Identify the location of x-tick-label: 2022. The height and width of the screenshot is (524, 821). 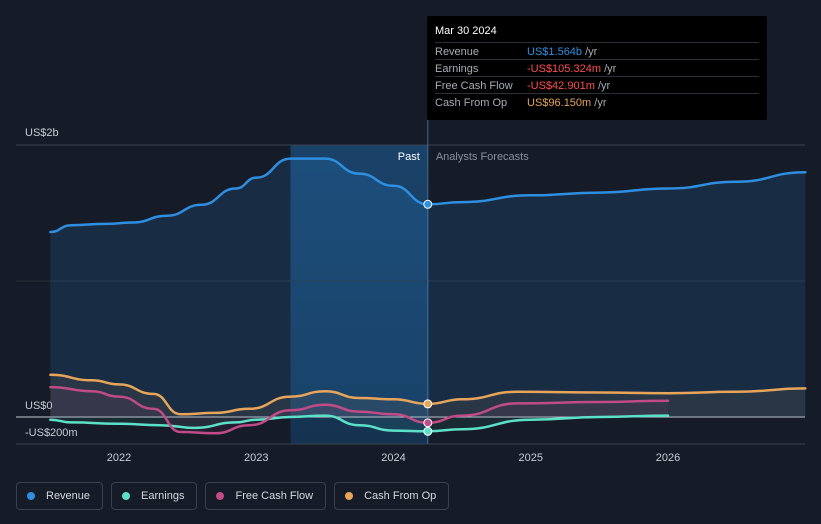
(119, 458).